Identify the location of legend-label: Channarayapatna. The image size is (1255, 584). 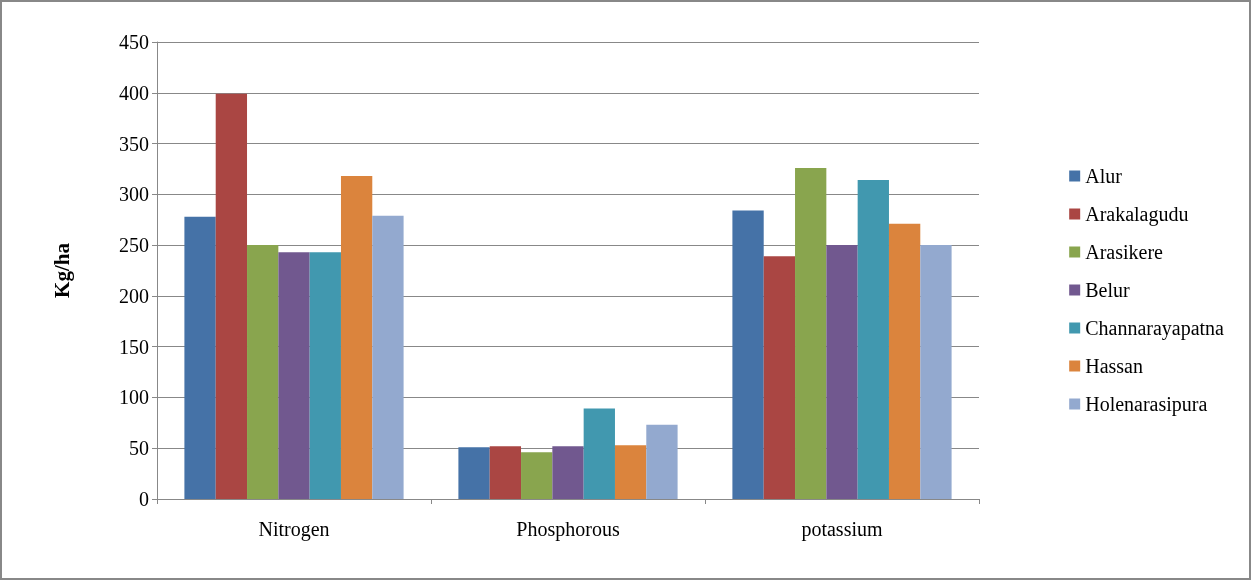
(1155, 328).